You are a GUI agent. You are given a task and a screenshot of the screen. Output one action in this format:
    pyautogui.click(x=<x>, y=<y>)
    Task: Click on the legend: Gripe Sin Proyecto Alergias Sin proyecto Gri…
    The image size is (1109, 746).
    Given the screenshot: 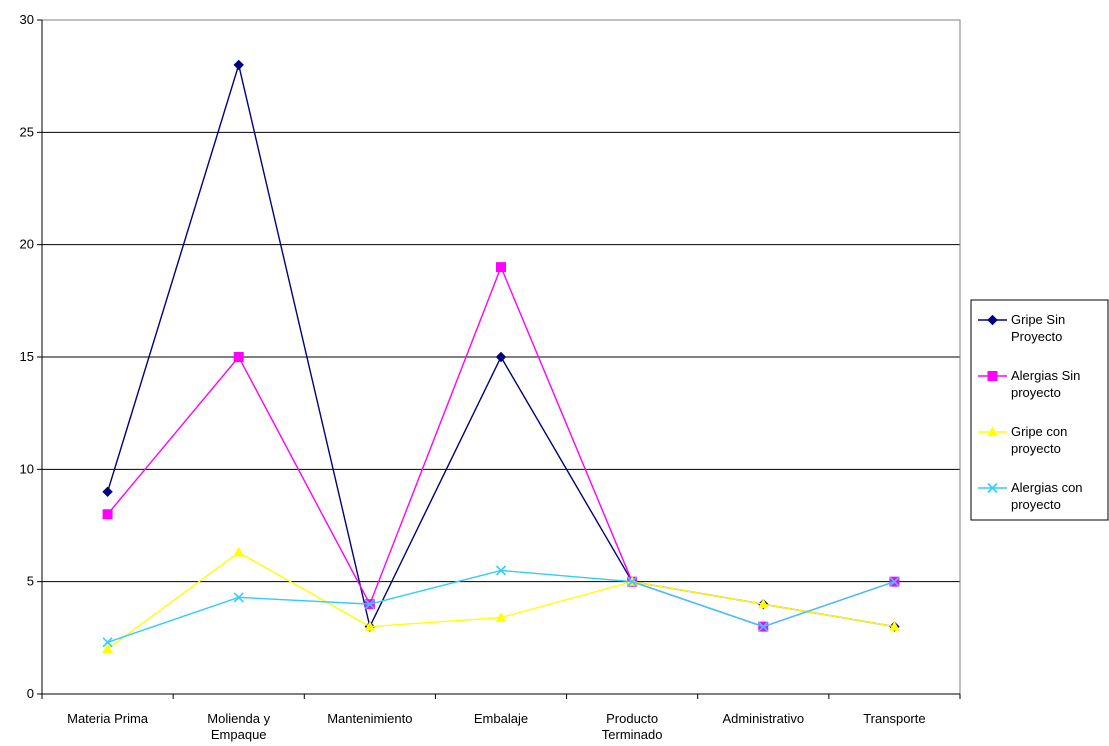 What is the action you would take?
    pyautogui.click(x=1039, y=410)
    